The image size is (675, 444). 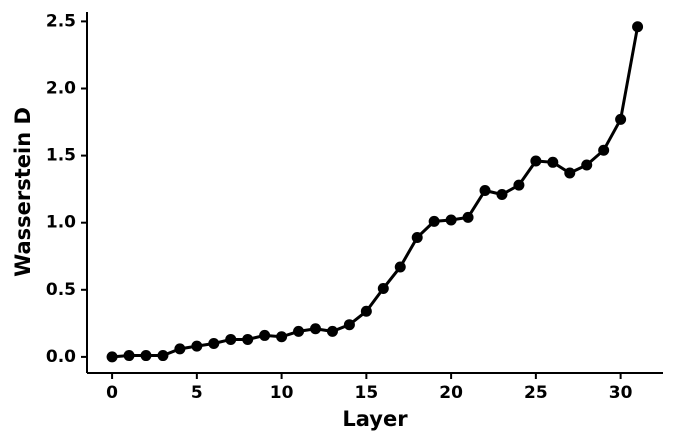 What do you see at coordinates (197, 393) in the screenshot?
I see `x-tick-label: 5` at bounding box center [197, 393].